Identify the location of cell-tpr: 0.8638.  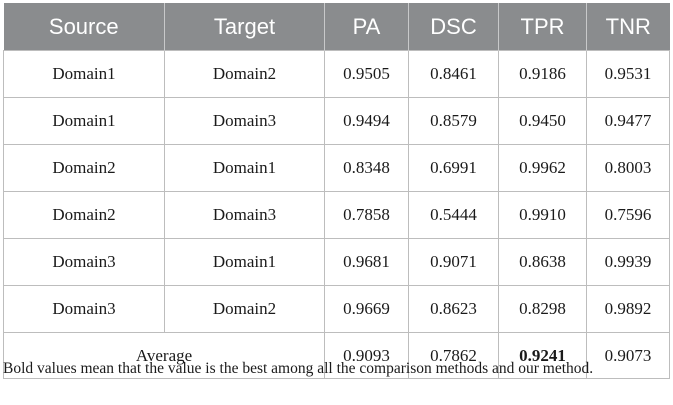
(542, 262).